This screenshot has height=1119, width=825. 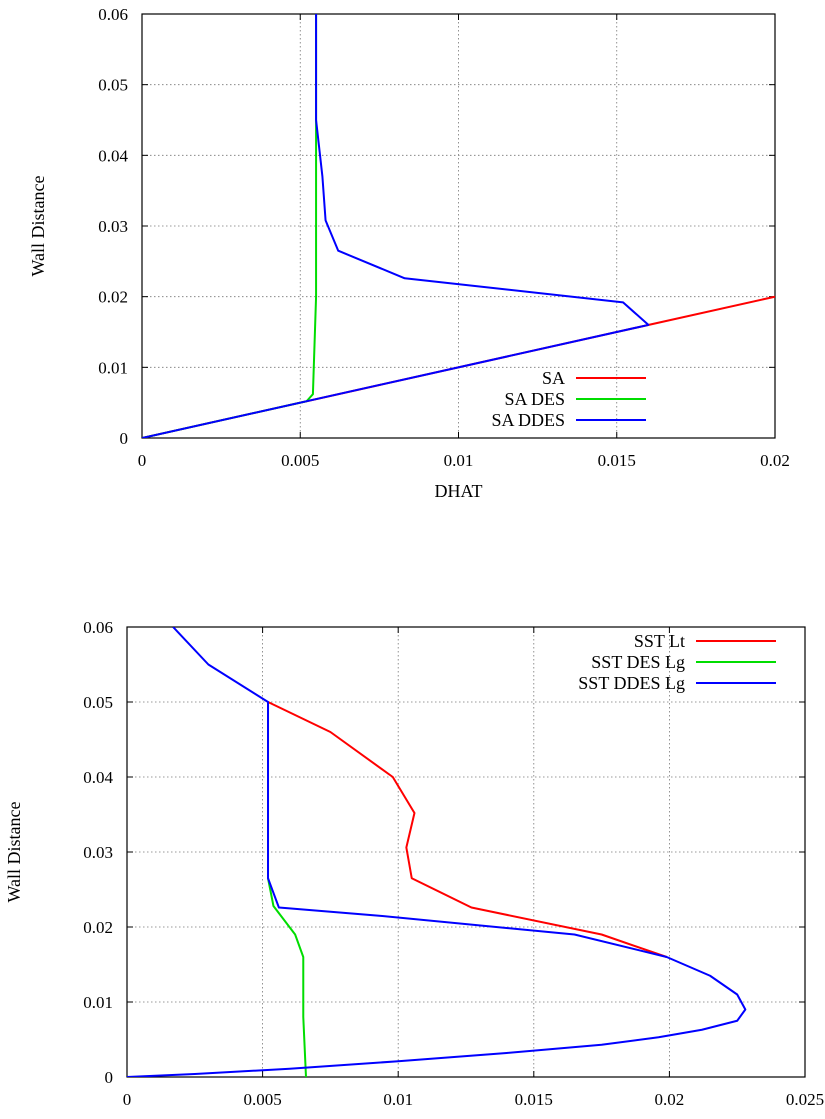 I want to click on x-tick-label: 0.025, so click(x=805, y=1099).